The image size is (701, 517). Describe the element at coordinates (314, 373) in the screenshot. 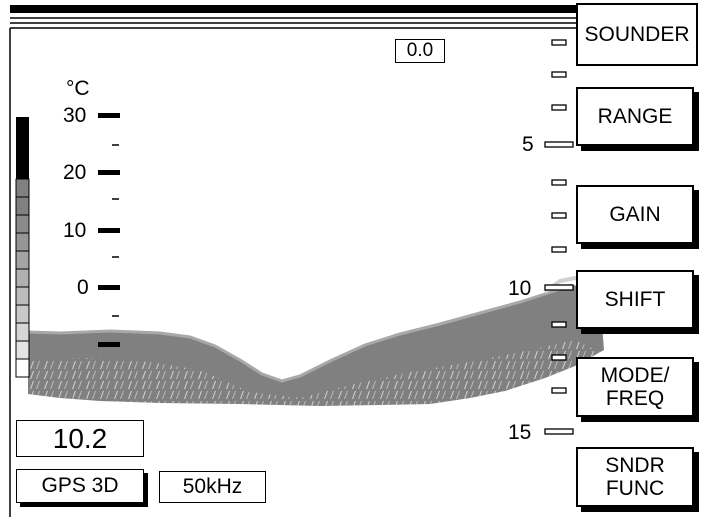

I see `seabed-echo-hatch` at that location.